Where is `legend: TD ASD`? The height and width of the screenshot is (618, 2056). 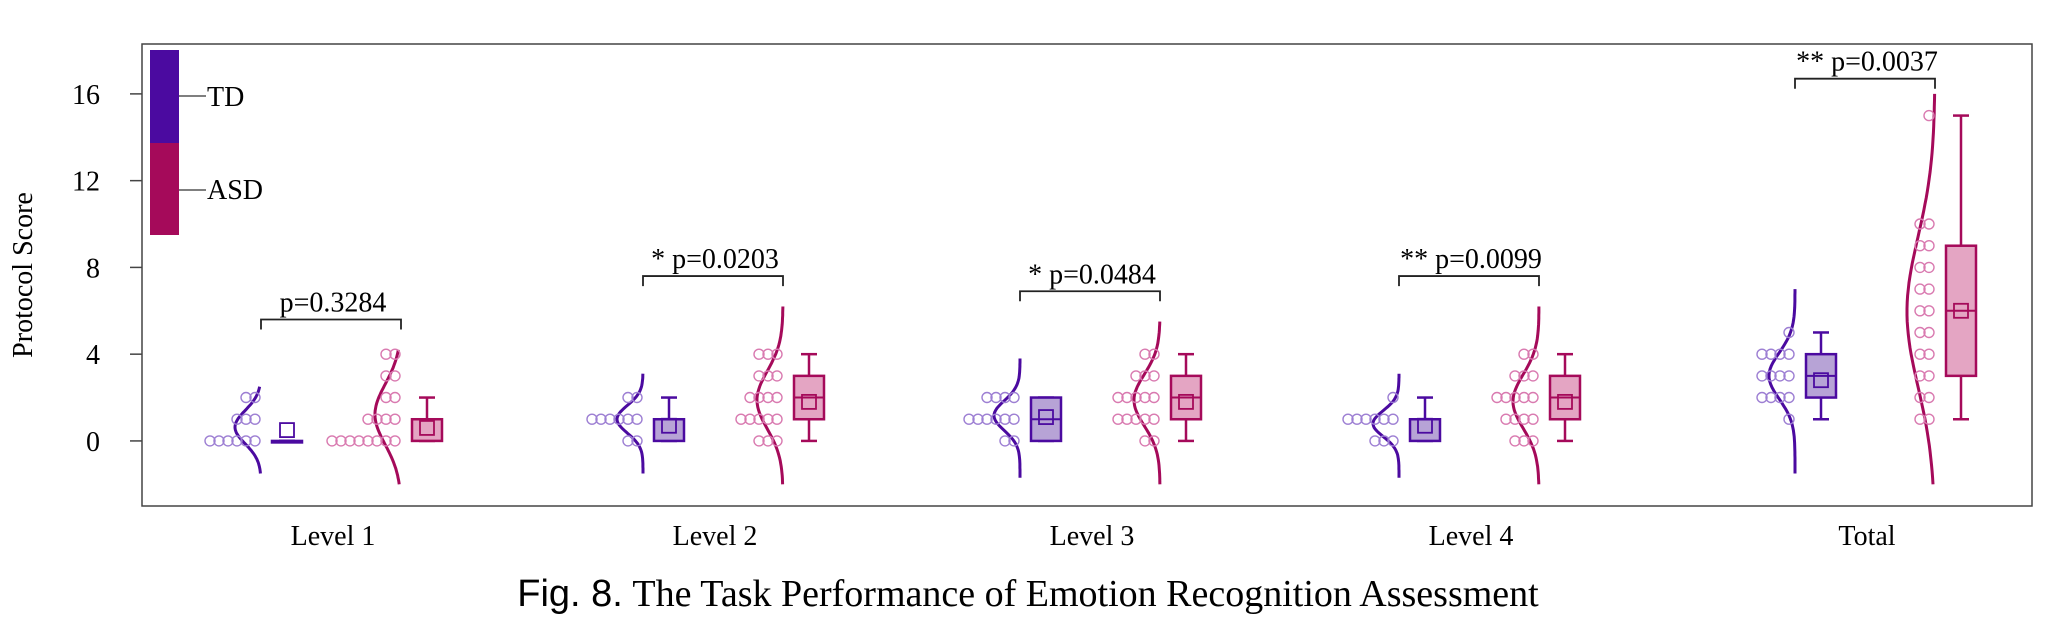
legend: TD ASD is located at coordinates (206, 142).